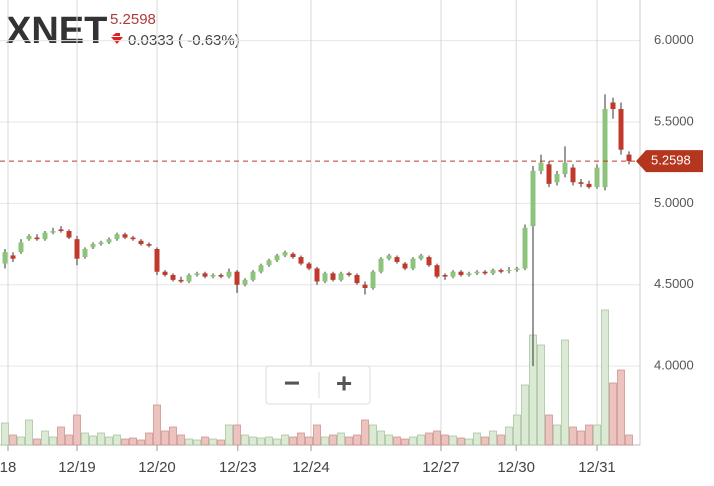  Describe the element at coordinates (597, 467) in the screenshot. I see `x-tick-label: 12/31` at that location.